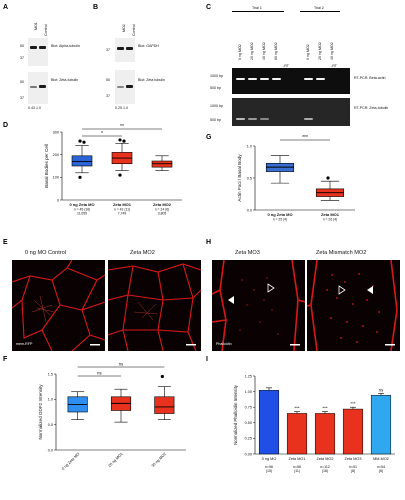 The width and height of the screenshot is (405, 500). I want to click on y-tick-label: 0.50, so click(248, 423).